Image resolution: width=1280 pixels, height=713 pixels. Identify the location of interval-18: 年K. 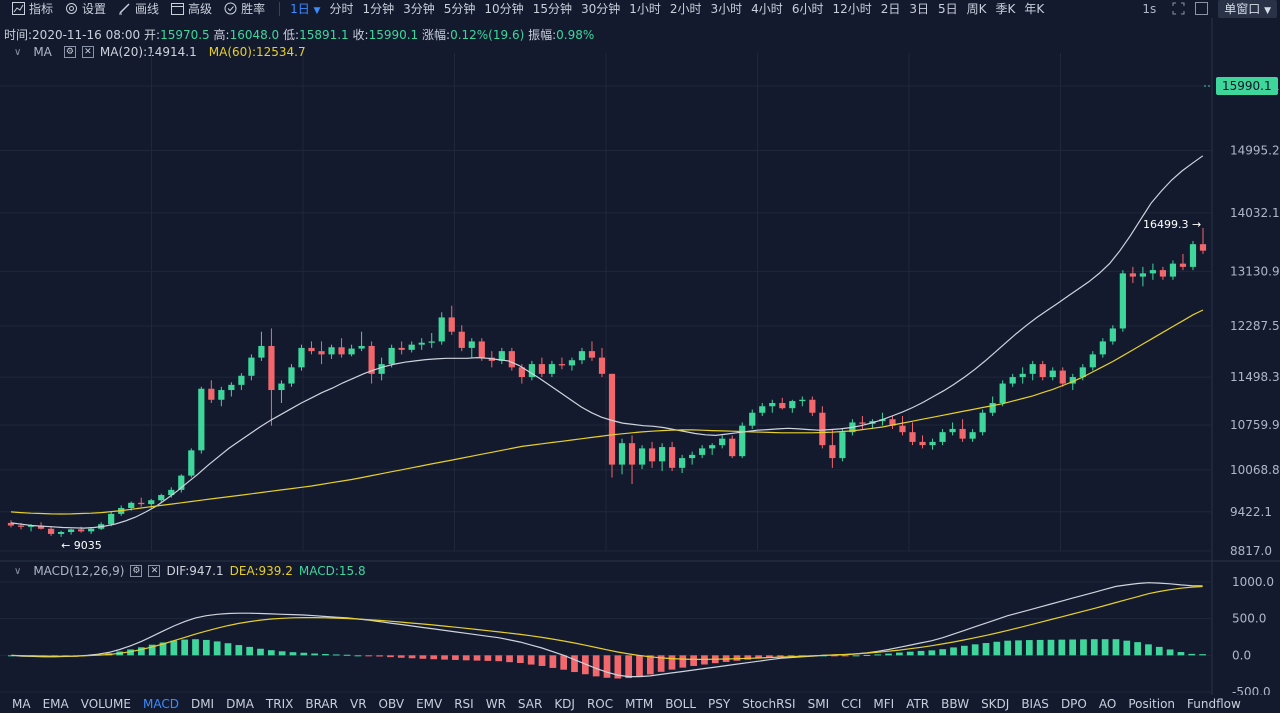
(1034, 9).